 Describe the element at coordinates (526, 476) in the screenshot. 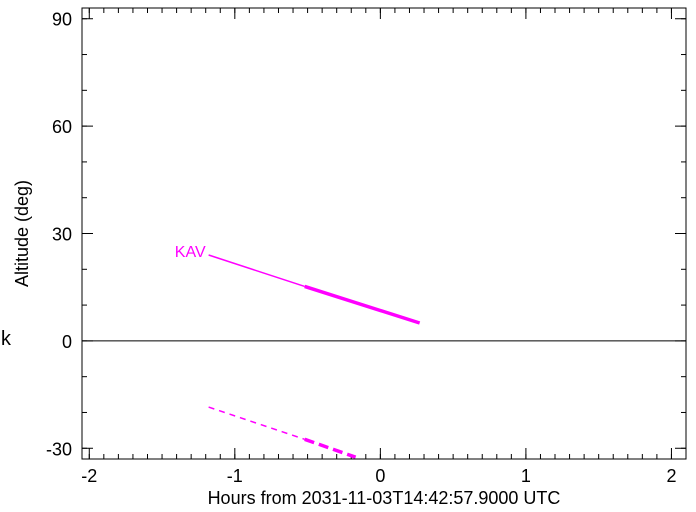

I see `x-tick-label: 1` at that location.